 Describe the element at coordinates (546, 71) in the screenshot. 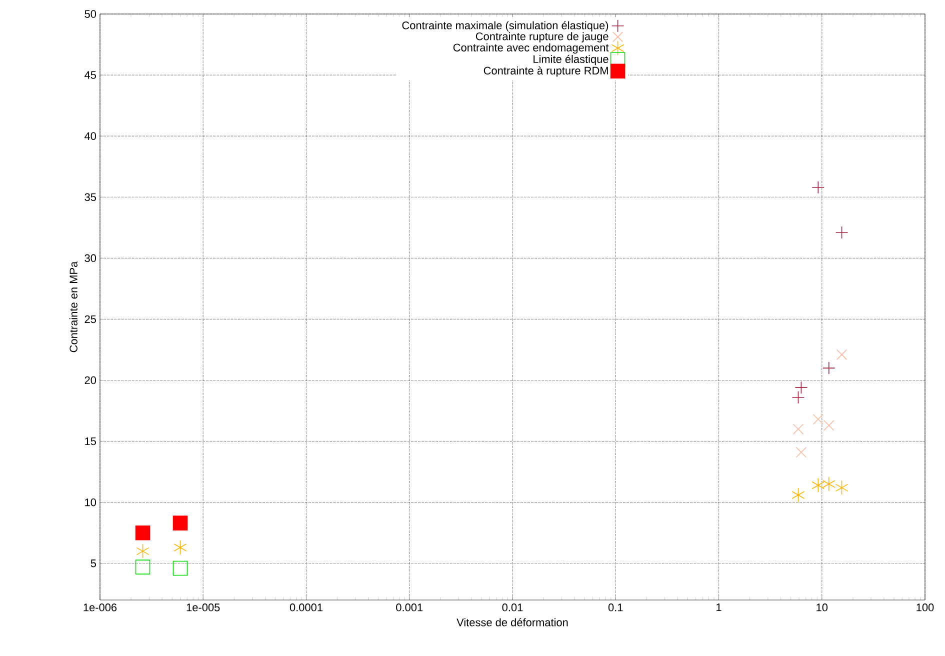

I see `legend-label: Contrainte à rupture RDM` at that location.